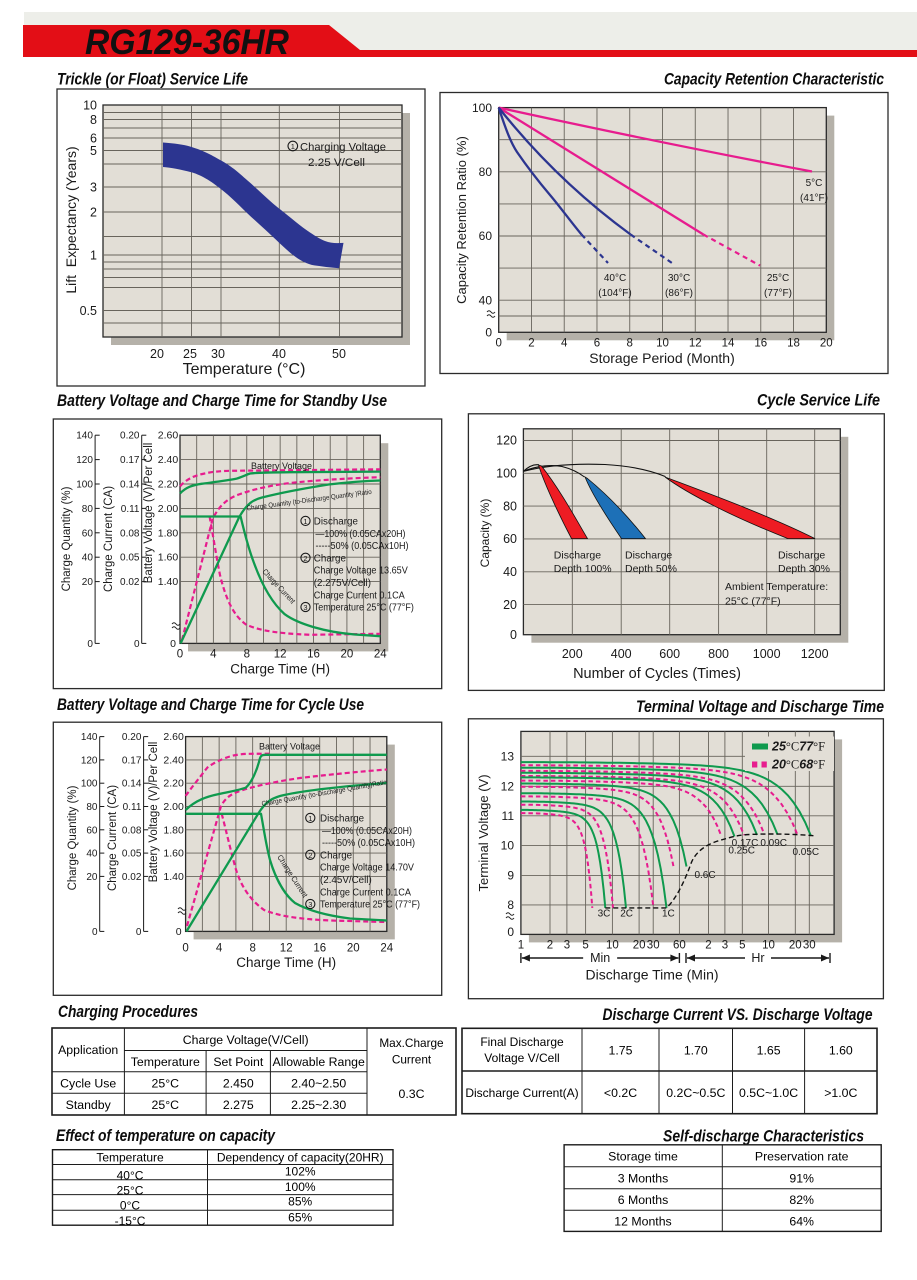 This screenshot has width=917, height=1280. I want to click on svg-text: -----50% (0.05CAx10H), so click(368, 843).